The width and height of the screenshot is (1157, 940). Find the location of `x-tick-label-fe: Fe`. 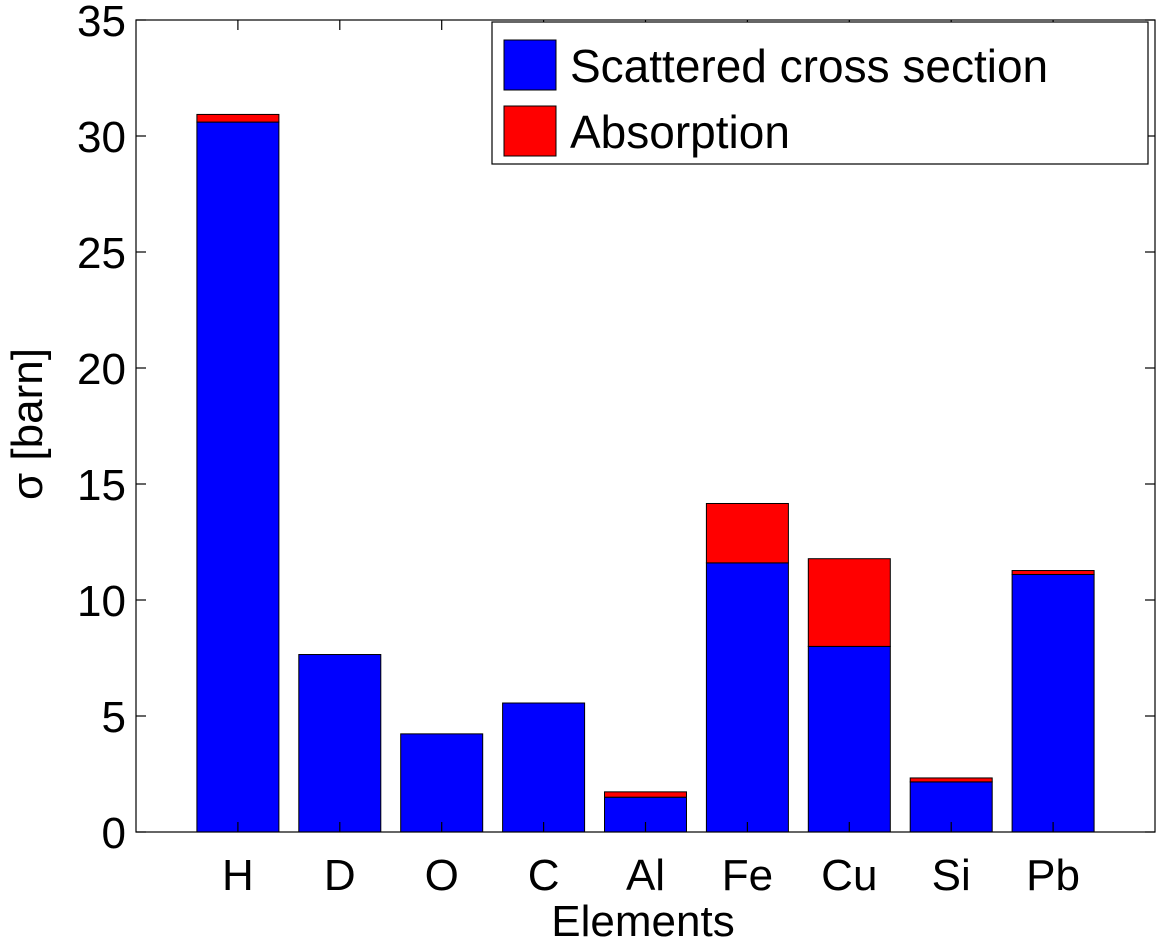

x-tick-label-fe: Fe is located at coordinates (747, 875).